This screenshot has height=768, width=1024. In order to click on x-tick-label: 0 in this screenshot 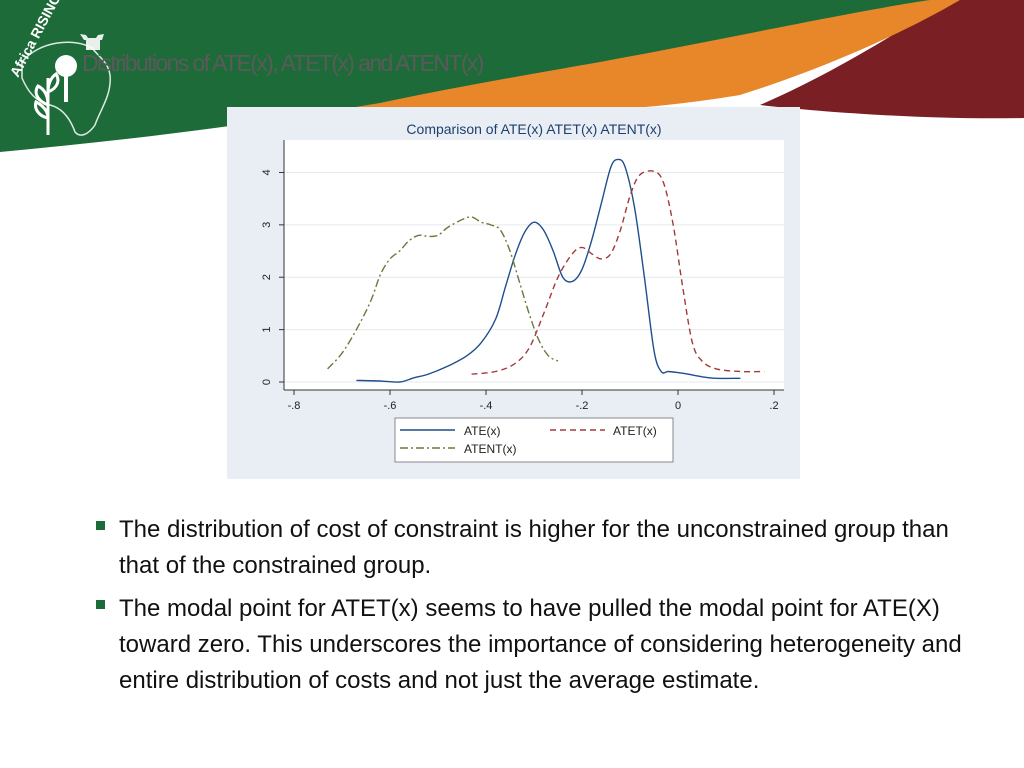, I will do `click(678, 406)`.